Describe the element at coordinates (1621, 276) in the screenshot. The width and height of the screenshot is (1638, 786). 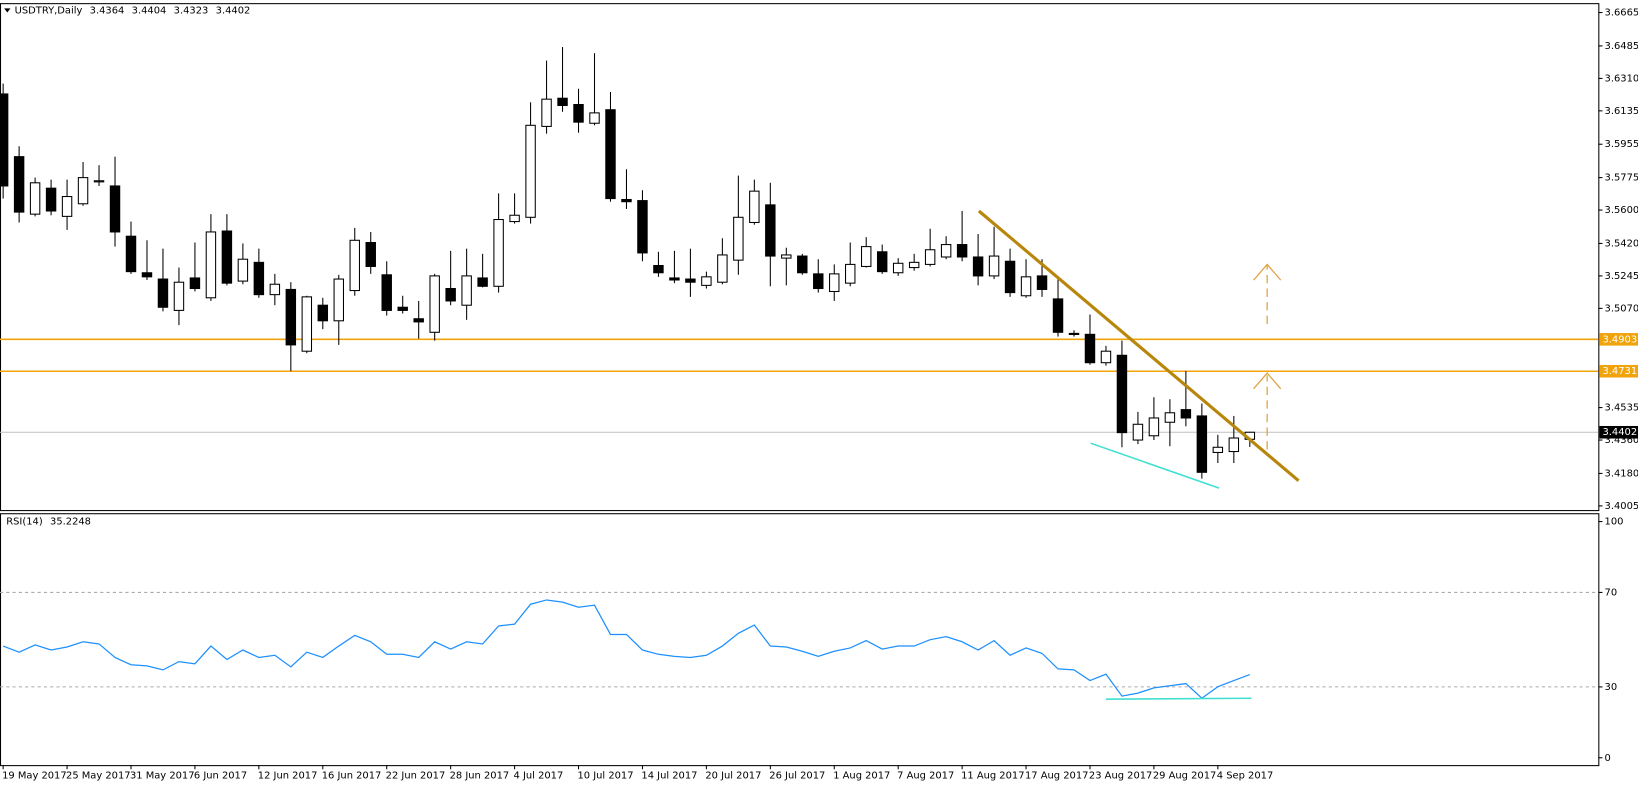
I see `y-tick-label: 3.5245` at that location.